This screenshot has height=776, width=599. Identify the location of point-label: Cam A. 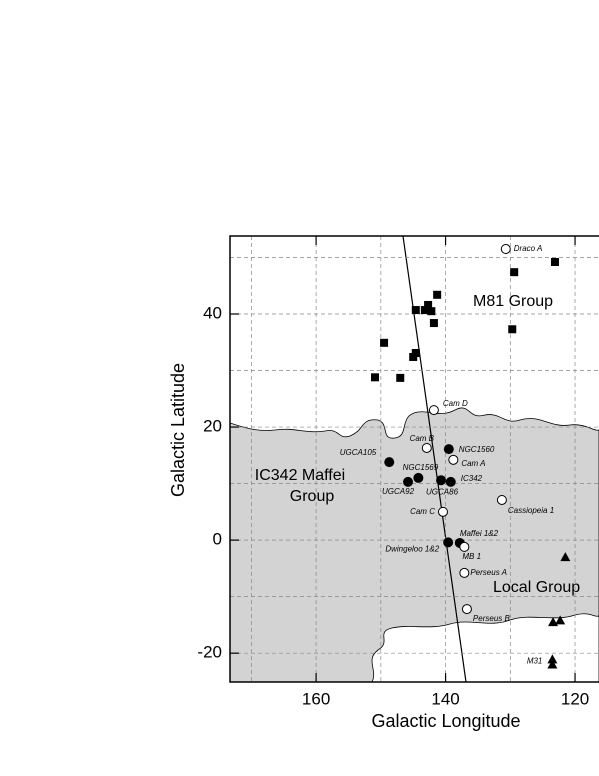
(473, 463).